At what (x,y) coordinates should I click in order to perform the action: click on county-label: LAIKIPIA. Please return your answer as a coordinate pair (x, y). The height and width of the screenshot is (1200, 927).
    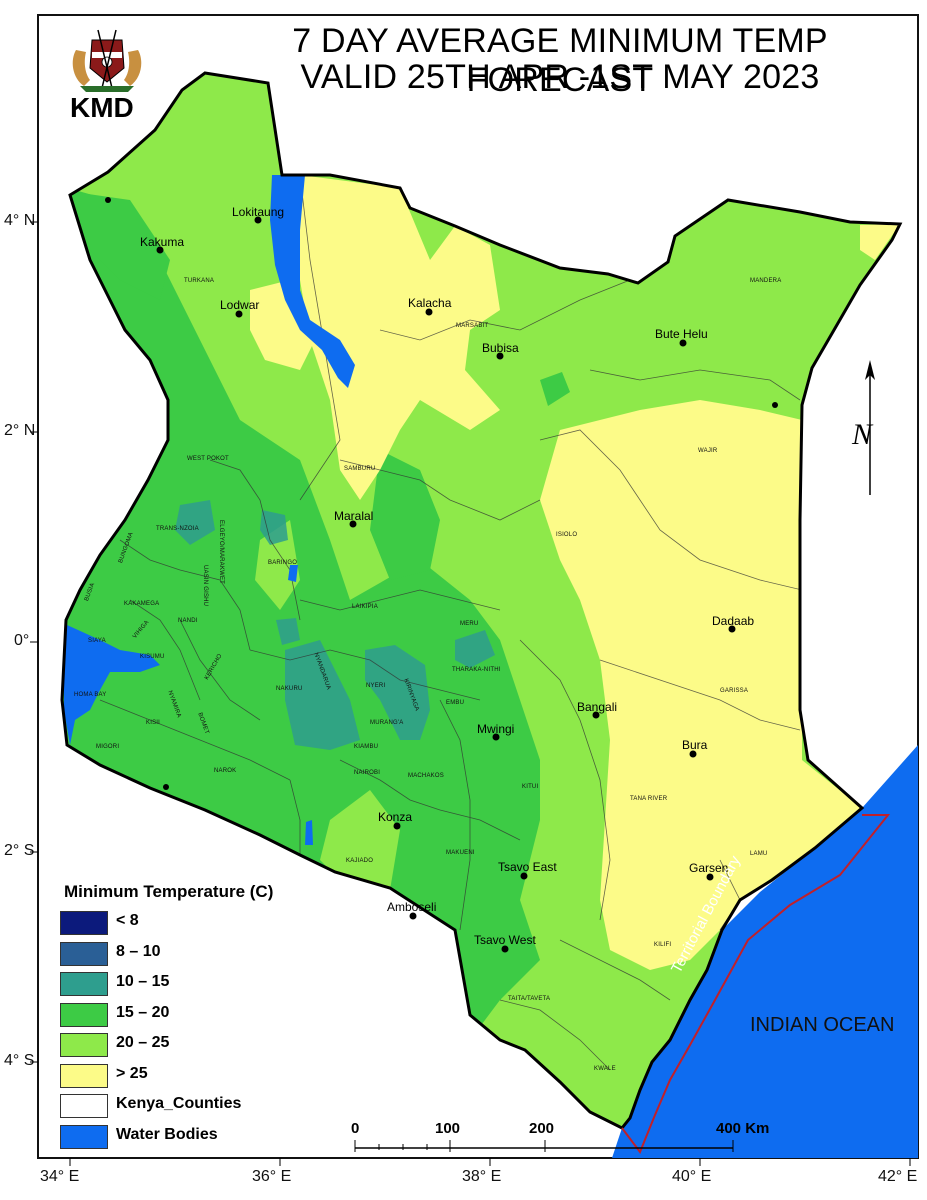
    Looking at the image, I should click on (365, 607).